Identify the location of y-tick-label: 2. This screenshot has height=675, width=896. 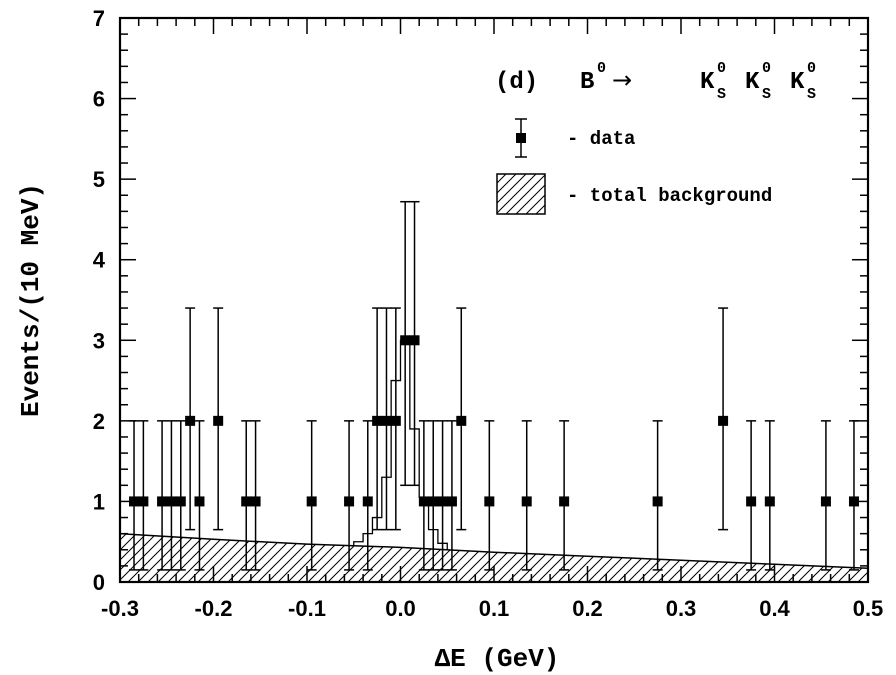
(99, 421).